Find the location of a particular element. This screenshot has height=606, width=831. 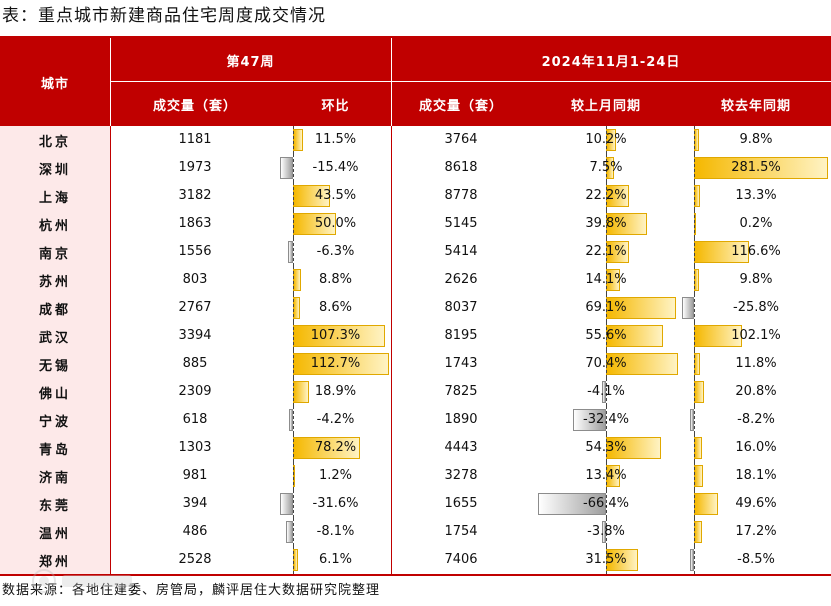

yoy-value: 49.6% is located at coordinates (756, 503).